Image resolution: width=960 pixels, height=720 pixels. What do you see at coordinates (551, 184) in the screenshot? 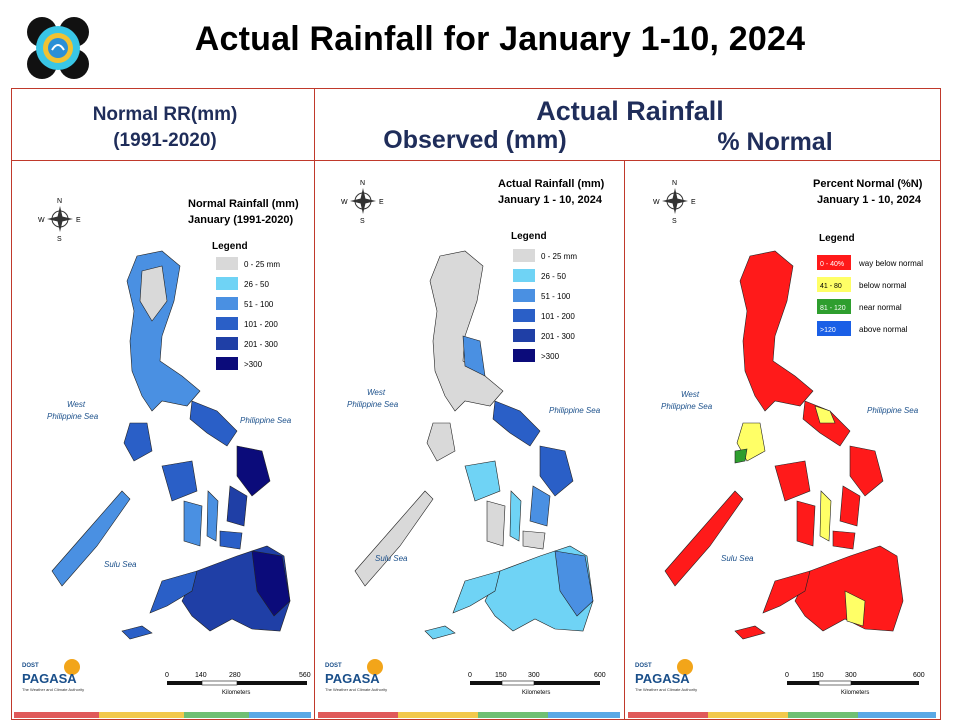
I see `map-title-line1: Actual Rainfall (mm)` at bounding box center [551, 184].